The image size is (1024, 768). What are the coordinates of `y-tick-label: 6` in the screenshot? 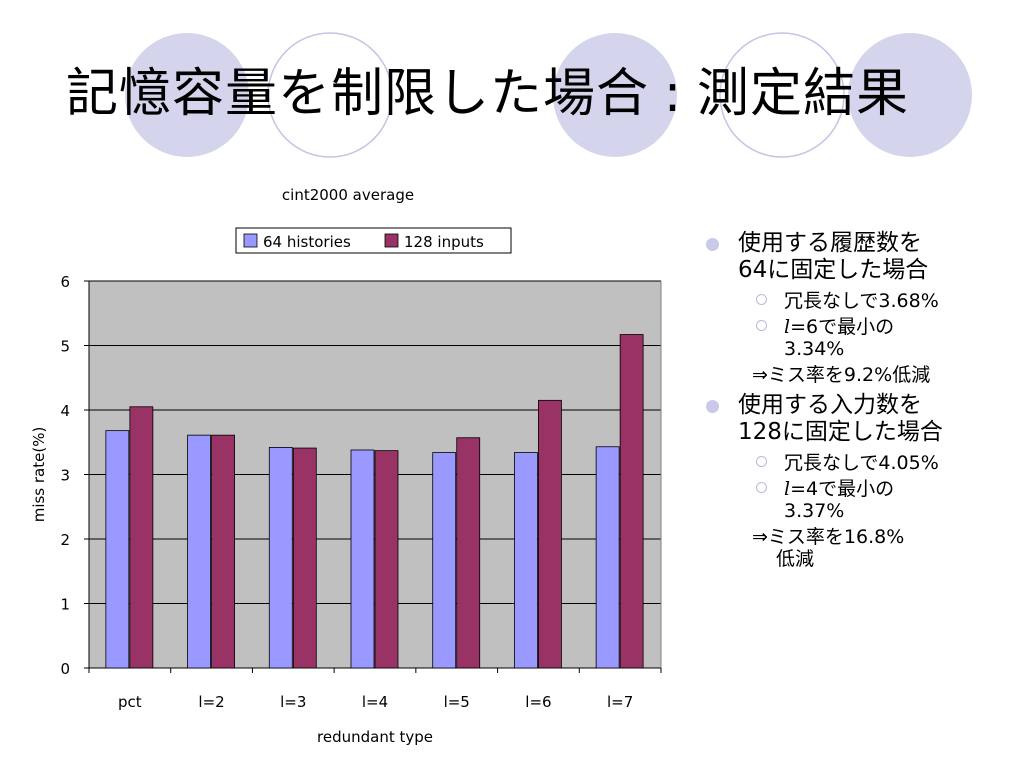 It's located at (65, 282).